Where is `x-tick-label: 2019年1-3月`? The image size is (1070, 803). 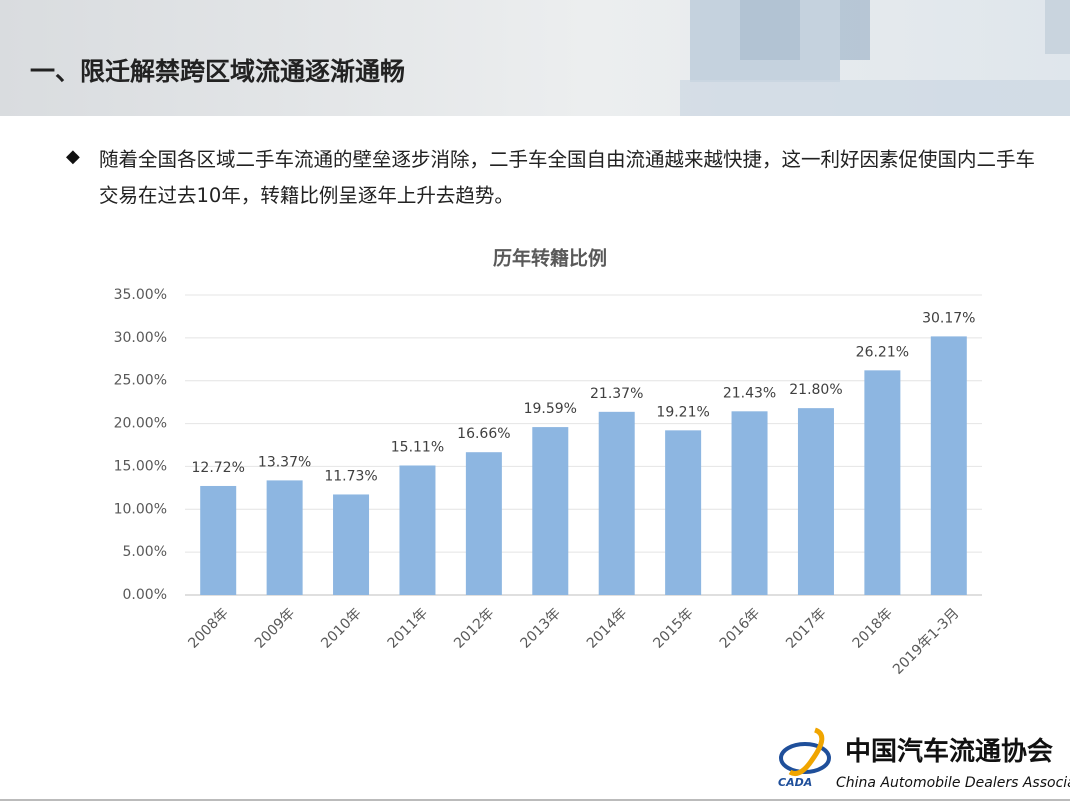 x-tick-label: 2019年1-3月 is located at coordinates (926, 641).